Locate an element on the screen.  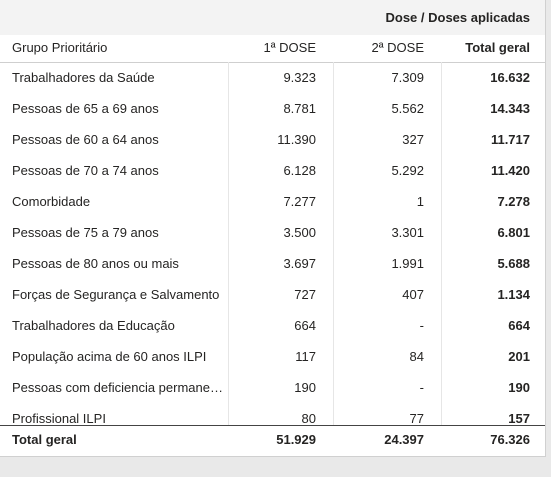
cell: Forças de Segurança e Salvamento is located at coordinates (116, 294).